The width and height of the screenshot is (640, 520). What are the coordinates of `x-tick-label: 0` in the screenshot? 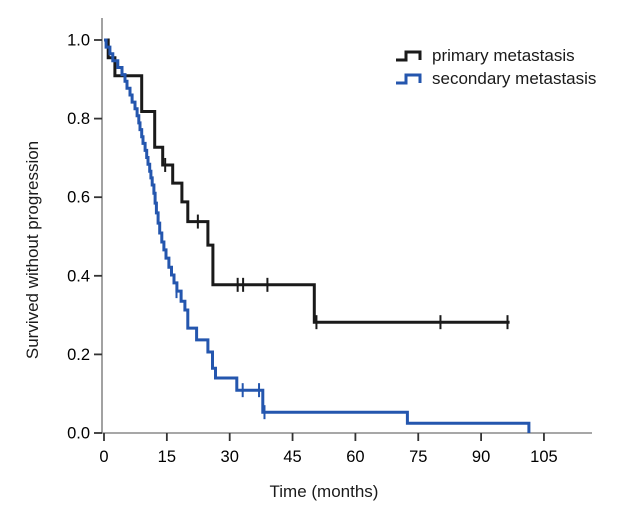 It's located at (103, 457).